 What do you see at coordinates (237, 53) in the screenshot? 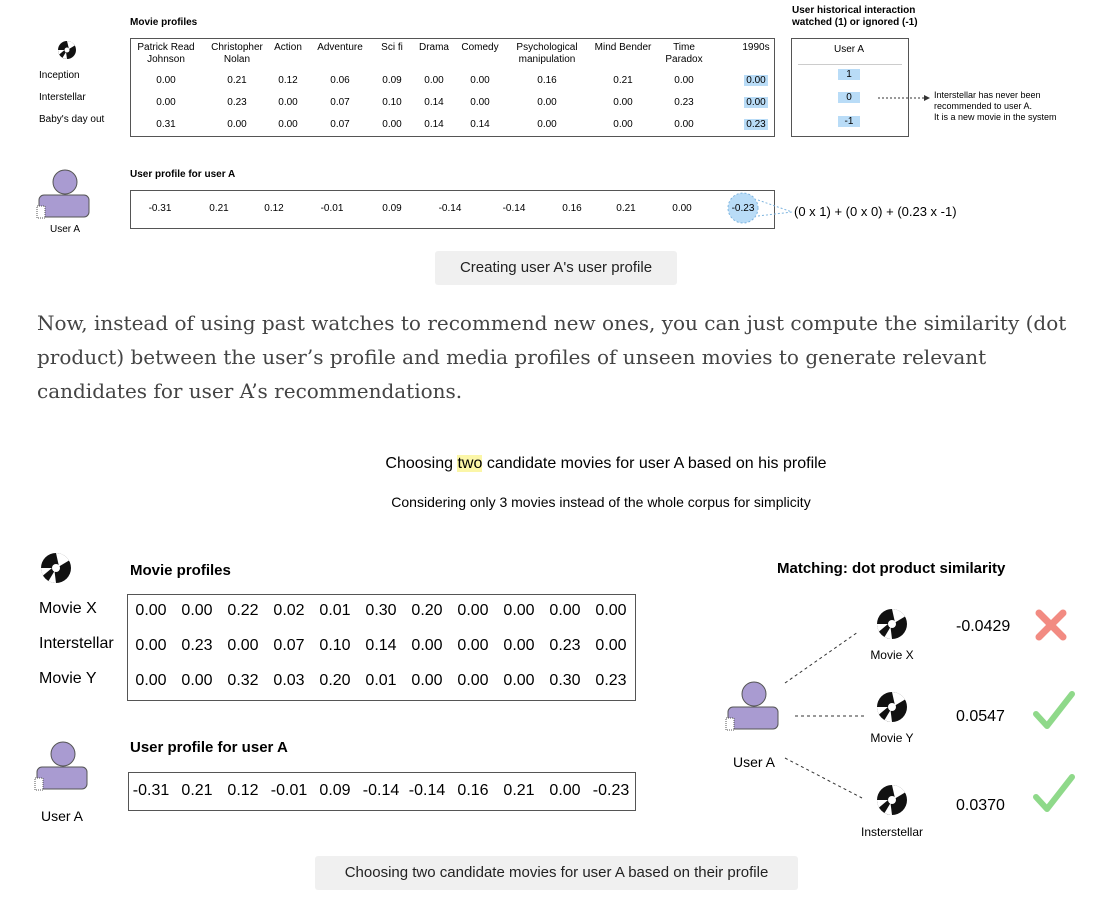
I see `column-header: Christopher Nolan` at bounding box center [237, 53].